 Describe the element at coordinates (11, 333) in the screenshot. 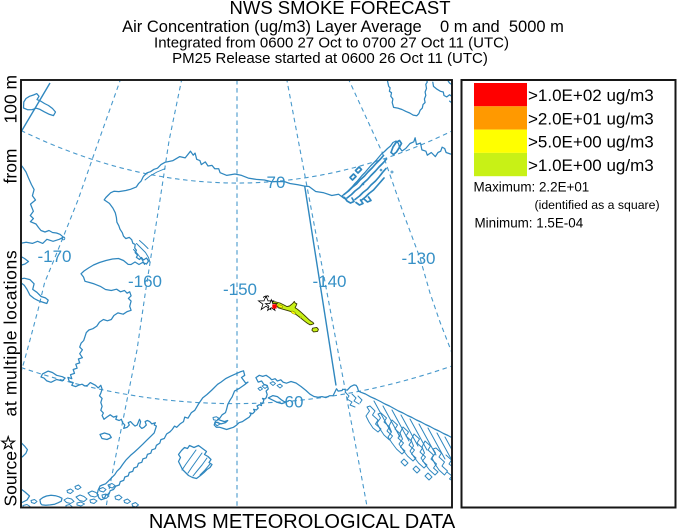

I see `svg-text: at multiple locations` at that location.